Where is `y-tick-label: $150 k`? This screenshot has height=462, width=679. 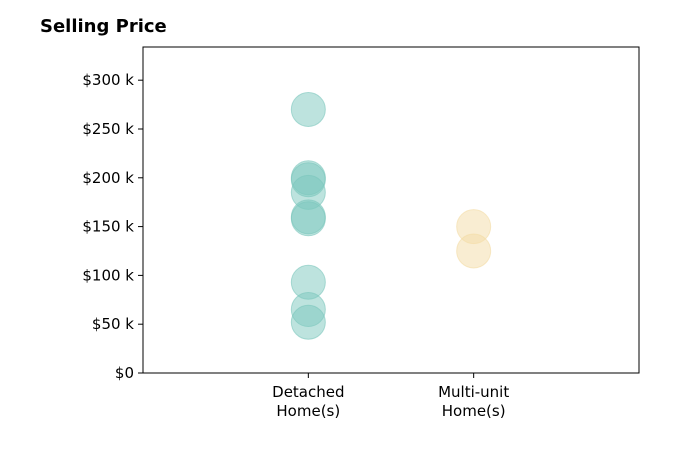
y-tick-label: $150 k is located at coordinates (108, 227).